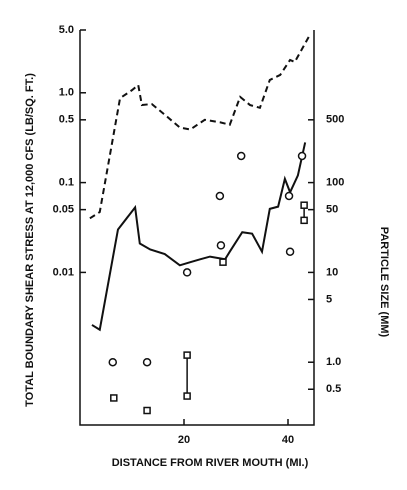 This screenshot has height=490, width=407. Describe the element at coordinates (66, 182) in the screenshot. I see `y-tick-label: 0.1` at that location.